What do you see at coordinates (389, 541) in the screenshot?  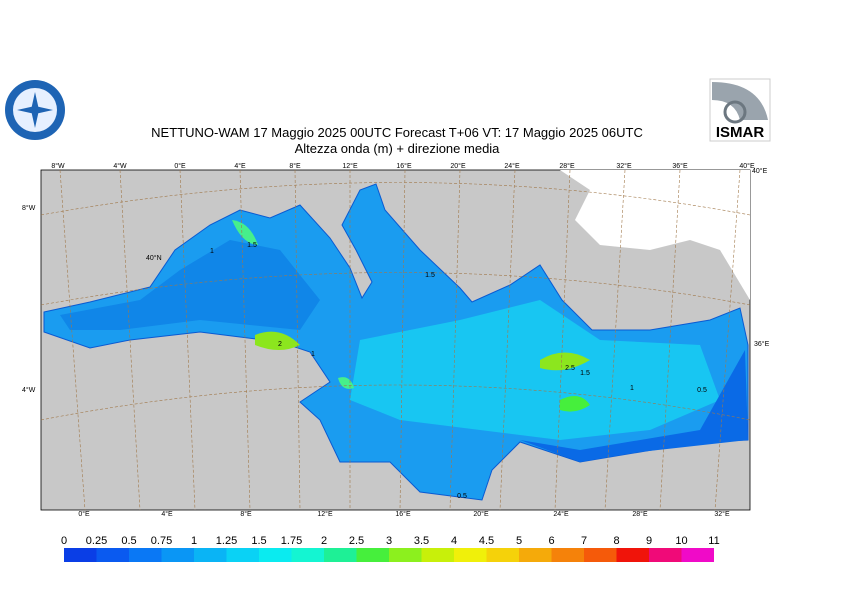 I see `legend-label: 3` at bounding box center [389, 541].